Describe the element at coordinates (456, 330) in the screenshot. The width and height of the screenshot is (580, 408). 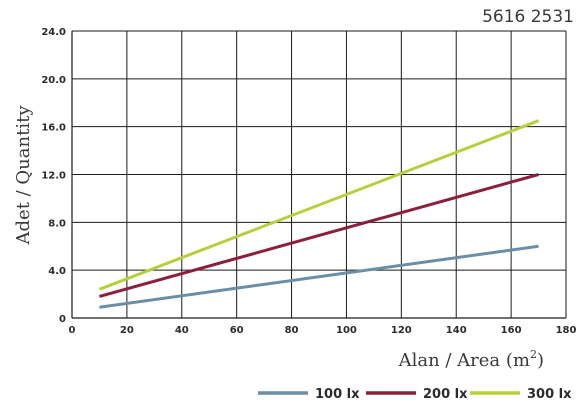
I see `x-tick-label: 140` at that location.